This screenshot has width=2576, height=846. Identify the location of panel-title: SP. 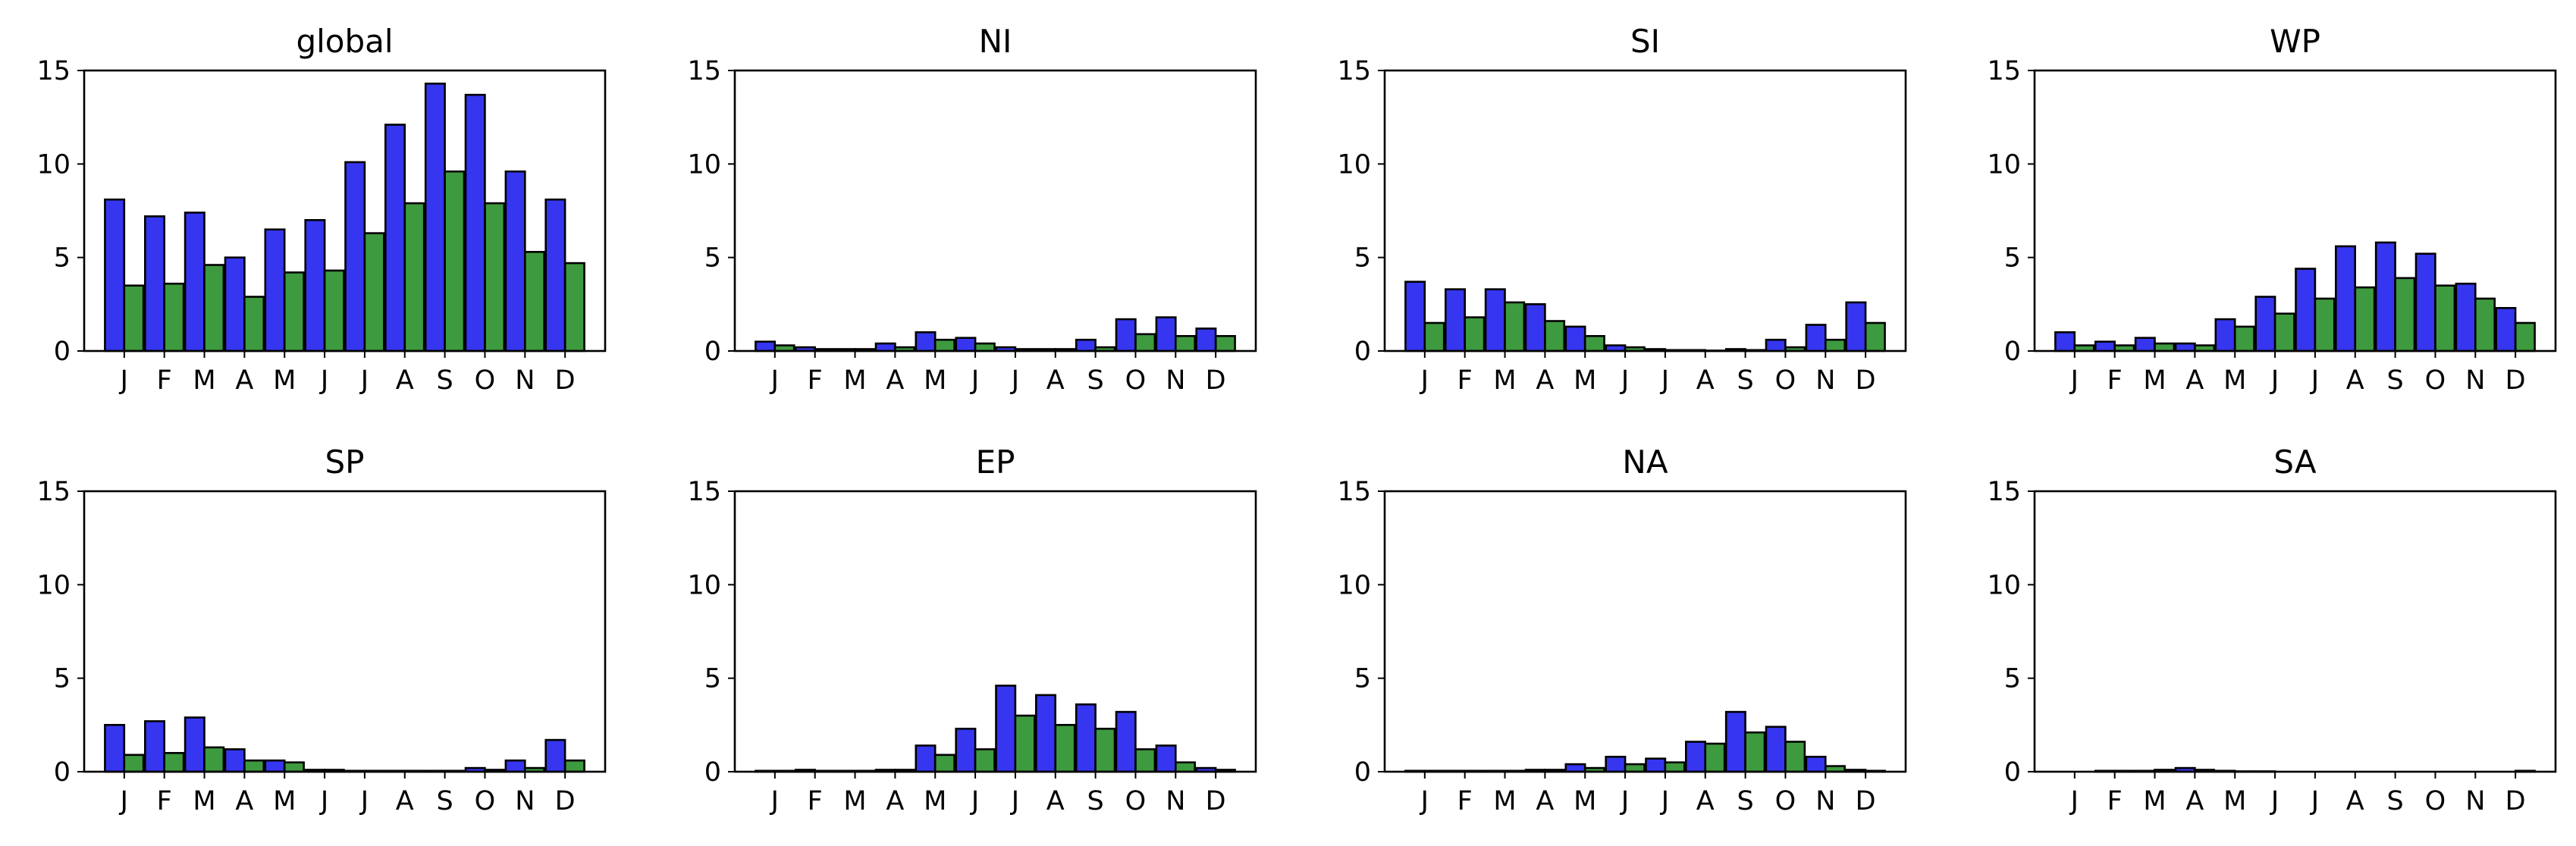
(345, 462).